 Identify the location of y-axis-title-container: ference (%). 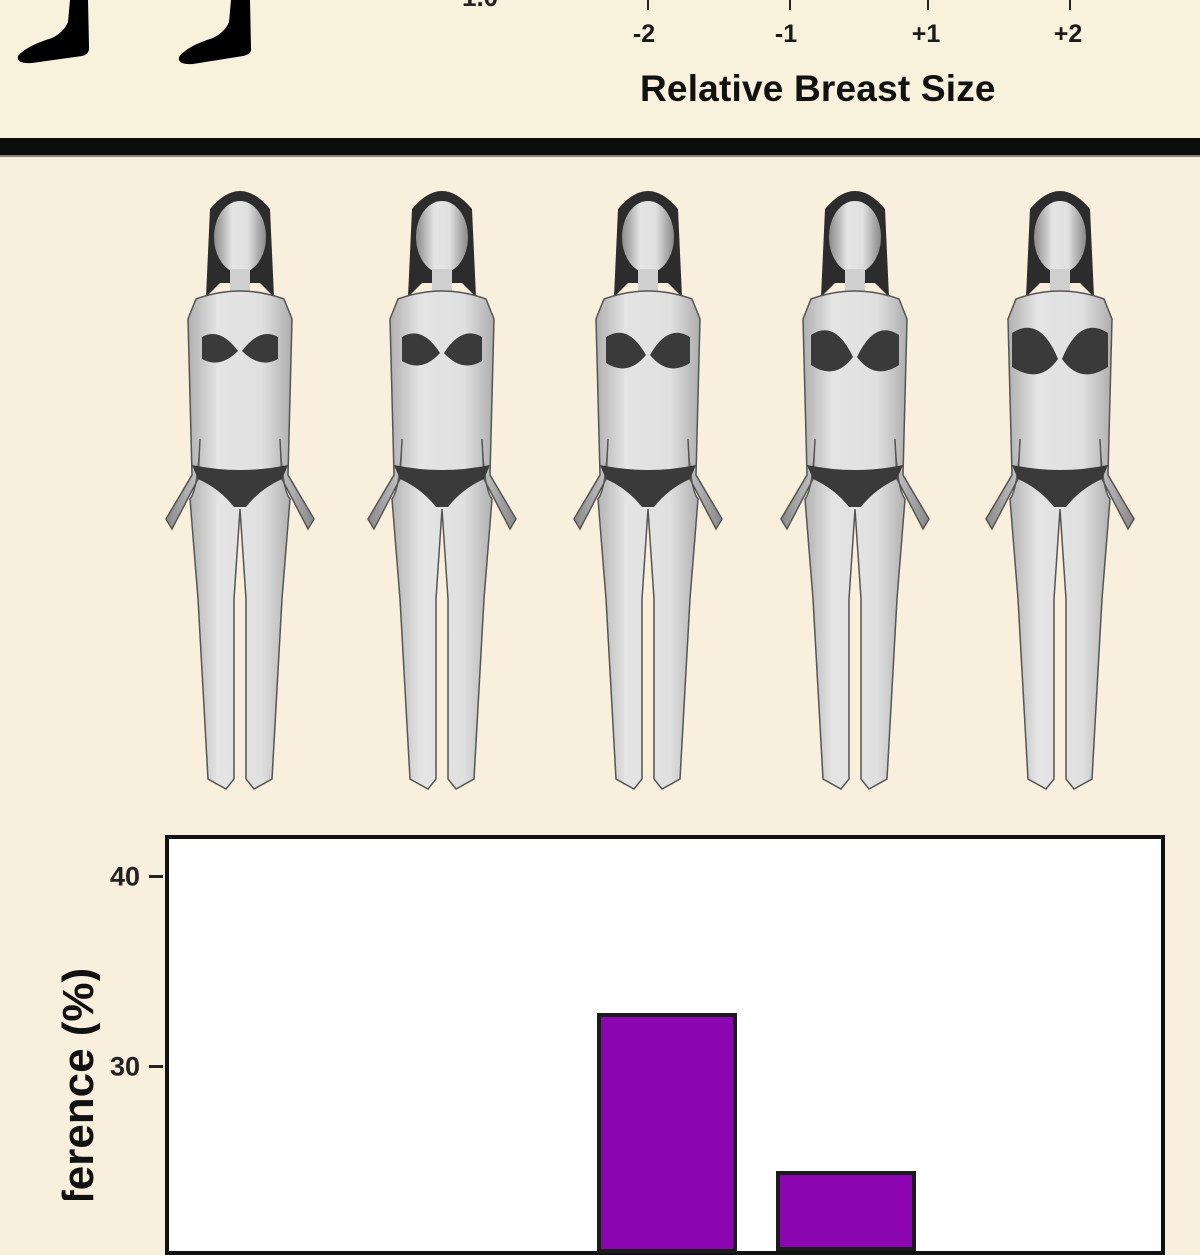
(50, 600).